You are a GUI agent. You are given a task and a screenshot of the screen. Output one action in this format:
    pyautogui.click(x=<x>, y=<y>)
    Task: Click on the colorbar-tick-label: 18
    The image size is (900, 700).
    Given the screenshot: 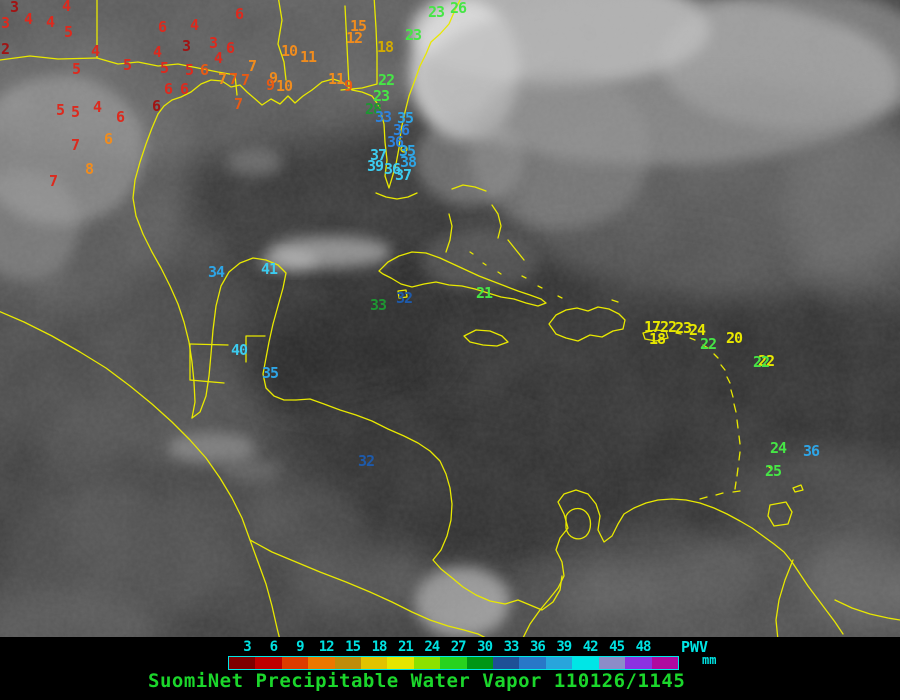 What is the action you would take?
    pyautogui.click(x=379, y=647)
    